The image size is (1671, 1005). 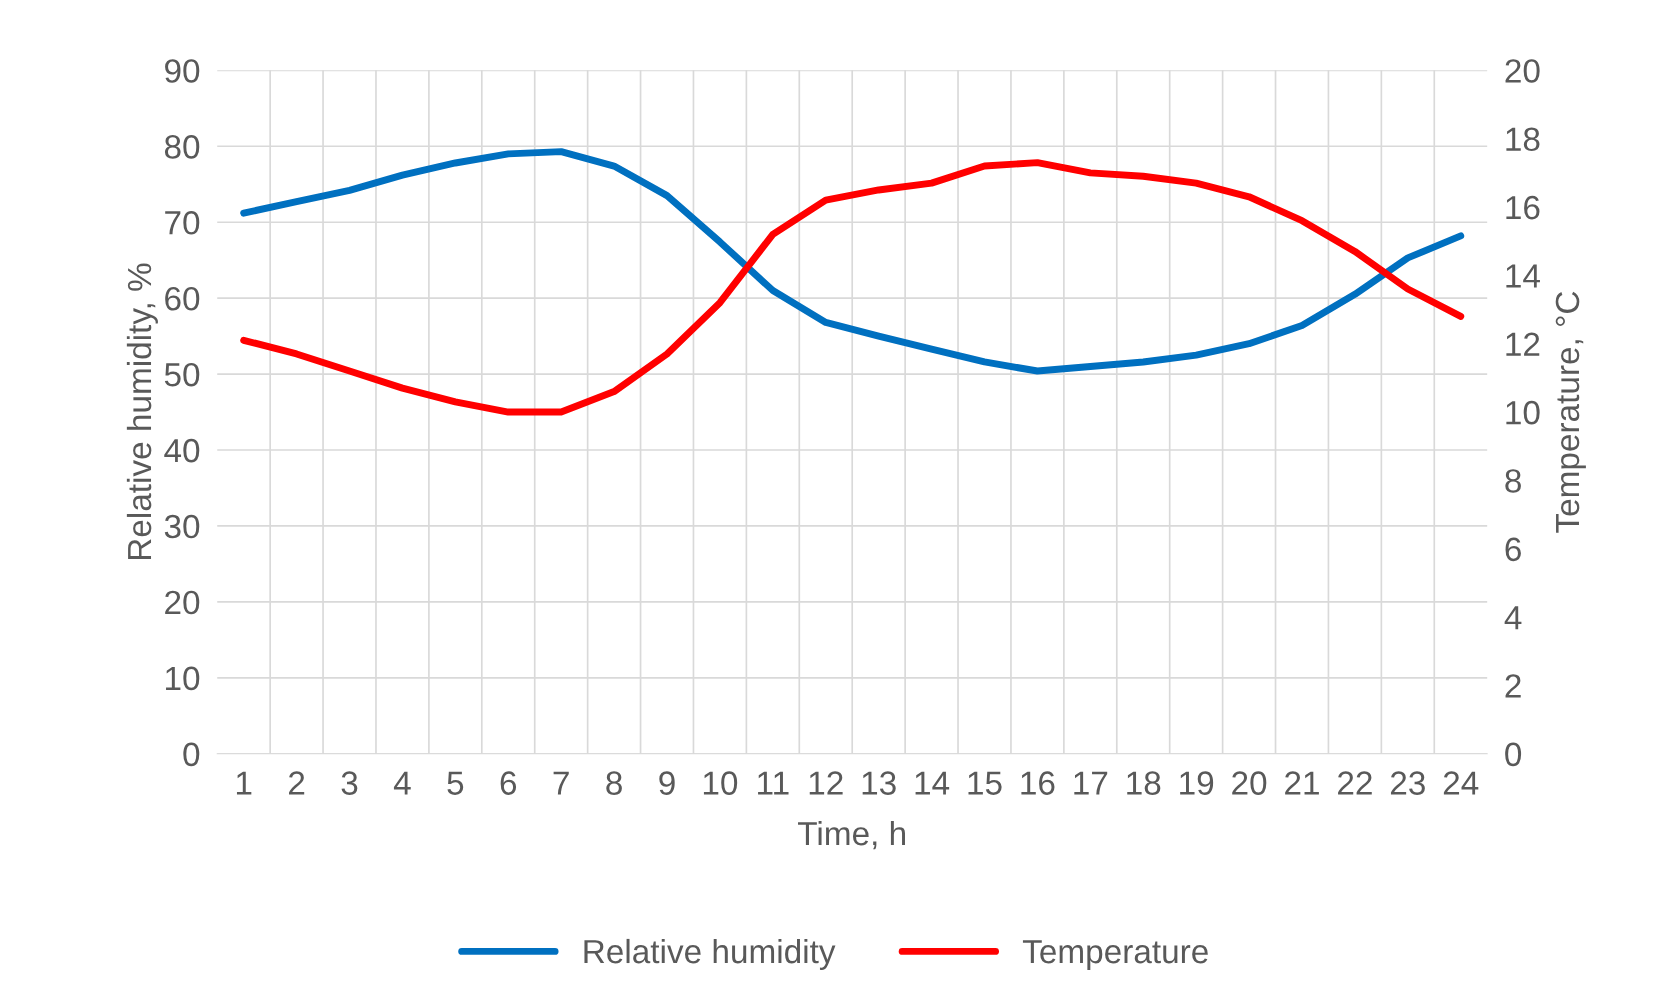 I want to click on y-tick-label: 50, so click(x=182, y=374).